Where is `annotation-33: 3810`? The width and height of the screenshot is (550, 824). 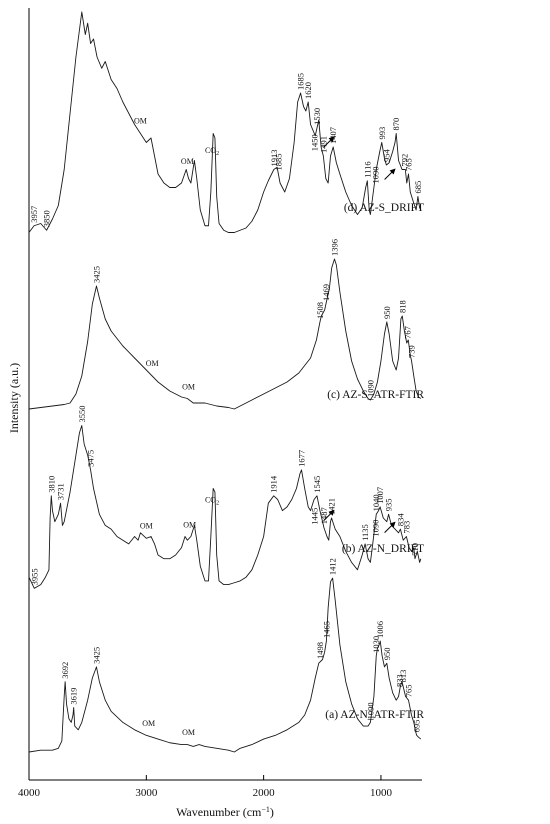
annotation-33: 3810 is located at coordinates (51, 484).